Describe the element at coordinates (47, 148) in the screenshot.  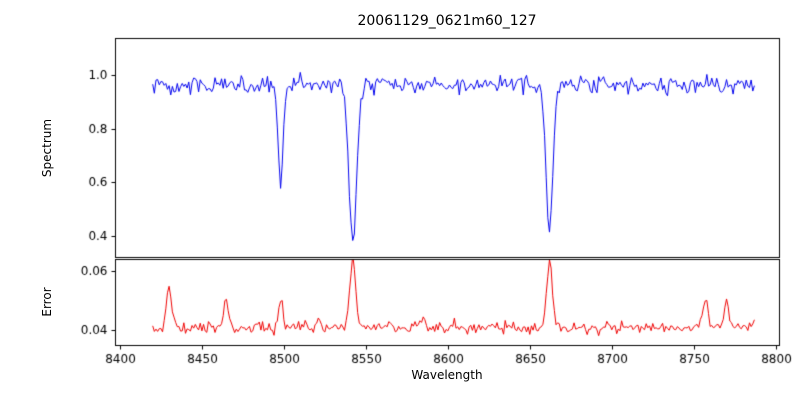
I see `spectrum-y-axis-label: Spectrum` at that location.